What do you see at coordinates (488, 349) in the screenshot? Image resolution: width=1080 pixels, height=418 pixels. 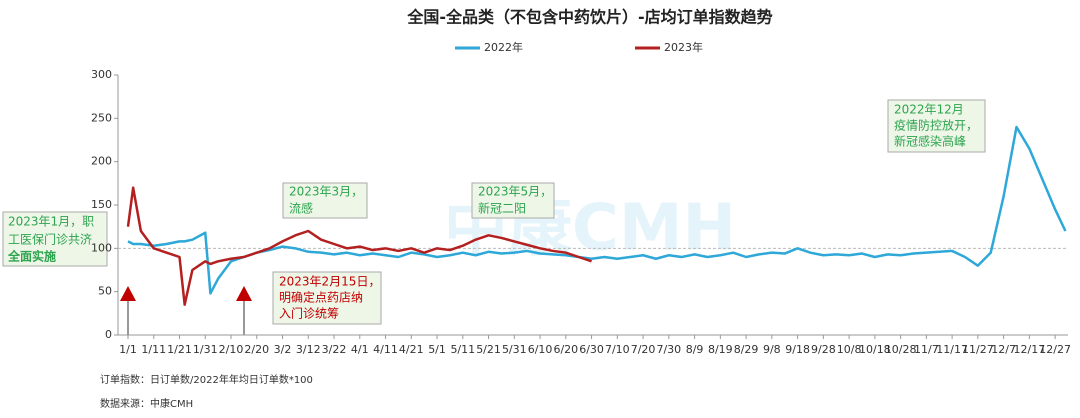 I see `x-tick-label: 5/21` at bounding box center [488, 349].